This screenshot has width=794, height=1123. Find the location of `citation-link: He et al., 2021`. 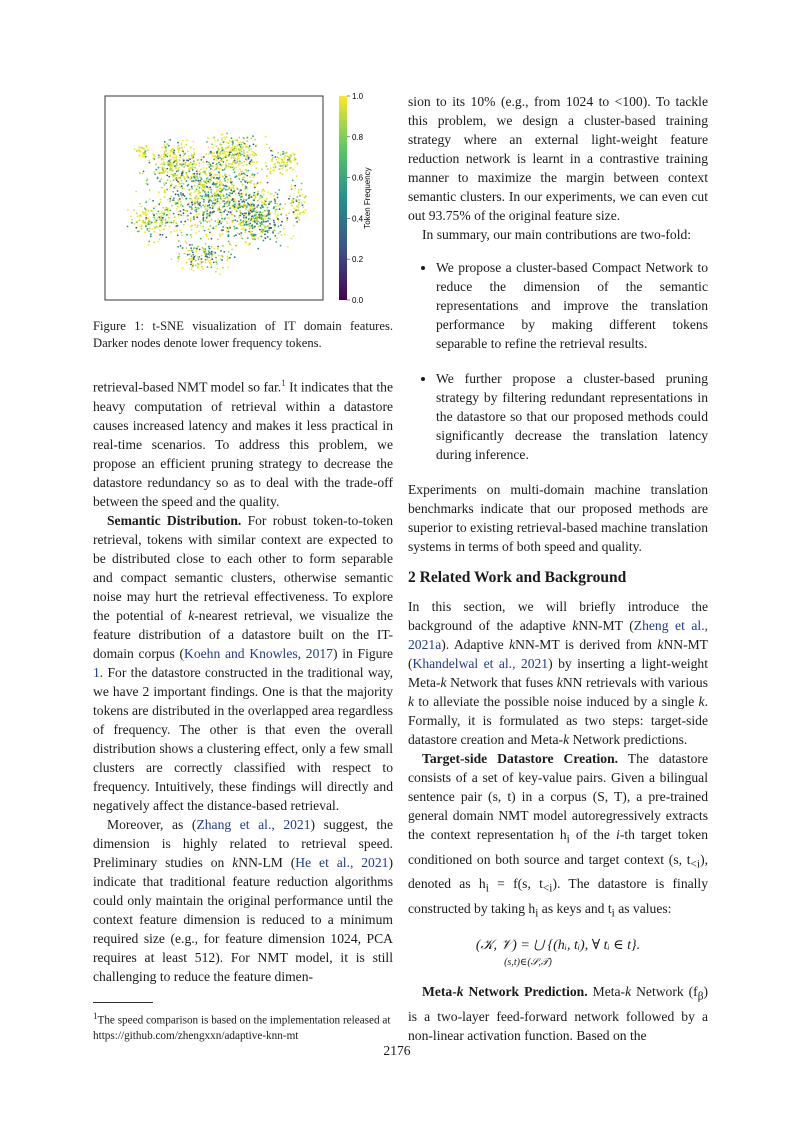

citation-link: He et al., 2021 is located at coordinates (342, 862).